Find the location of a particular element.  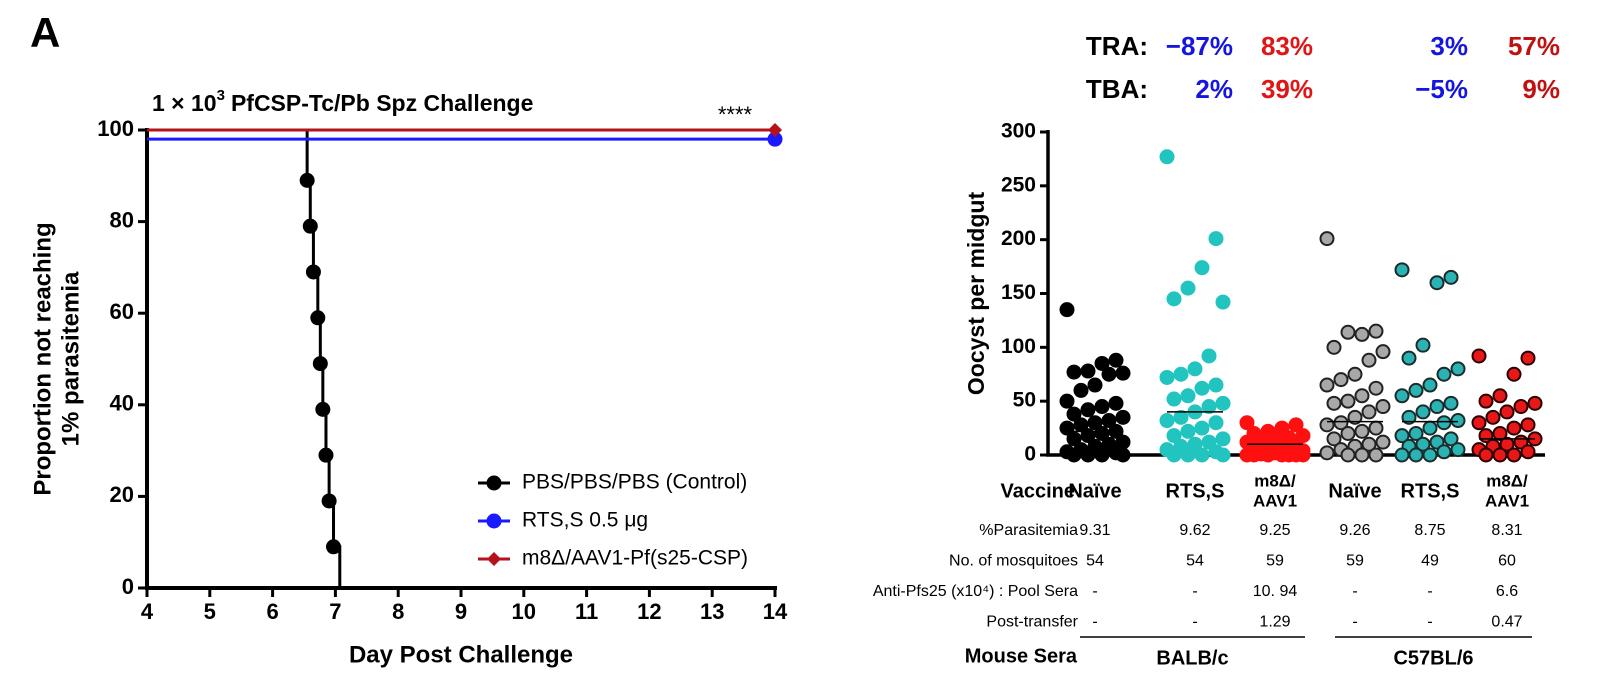

category-label: m8Δ/ is located at coordinates (1275, 480).